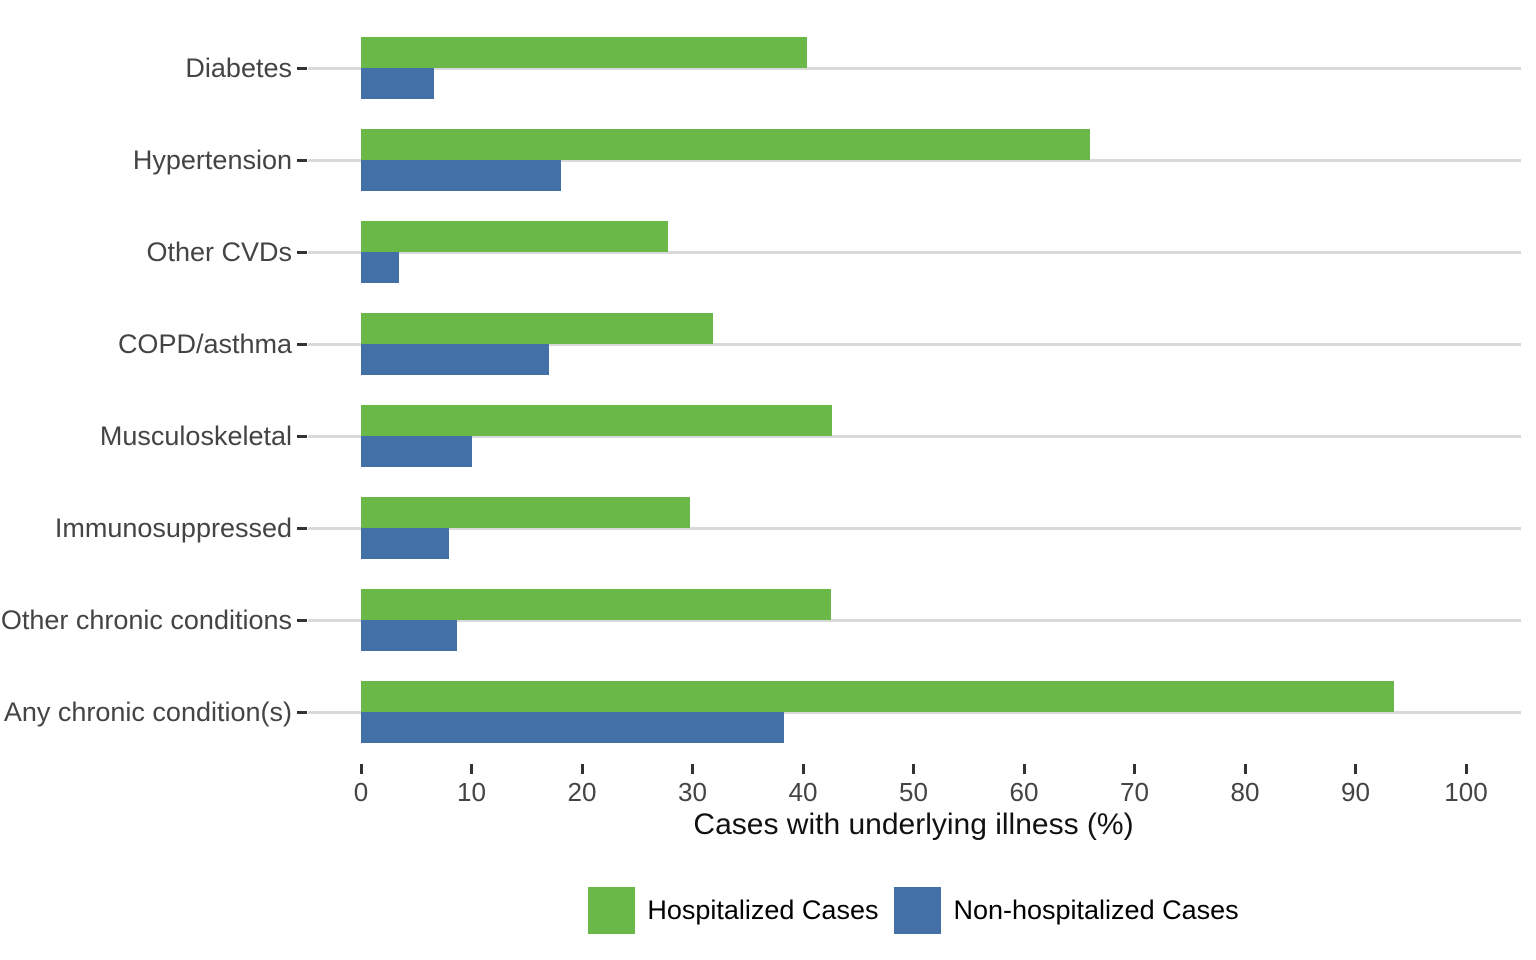  Describe the element at coordinates (1024, 792) in the screenshot. I see `x-tick-label-60: 60` at that location.